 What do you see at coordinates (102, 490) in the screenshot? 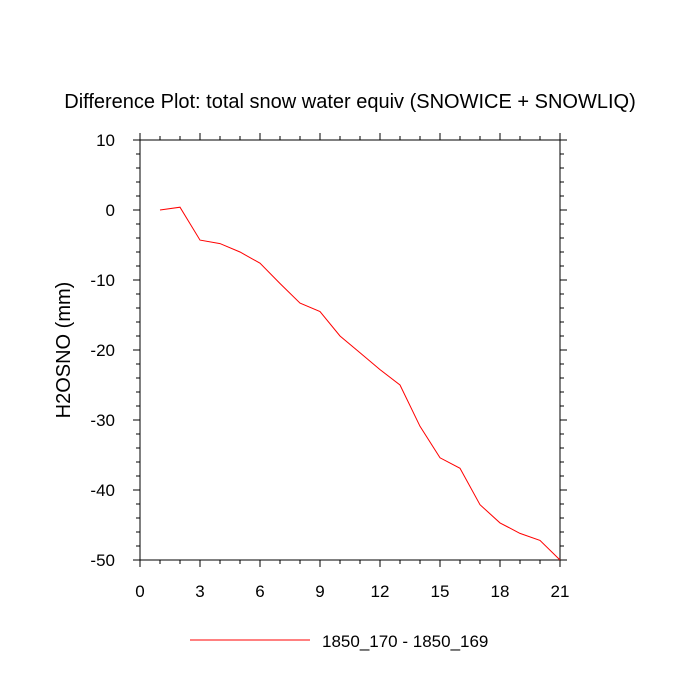
I see `y-tick-label: -40` at bounding box center [102, 490].